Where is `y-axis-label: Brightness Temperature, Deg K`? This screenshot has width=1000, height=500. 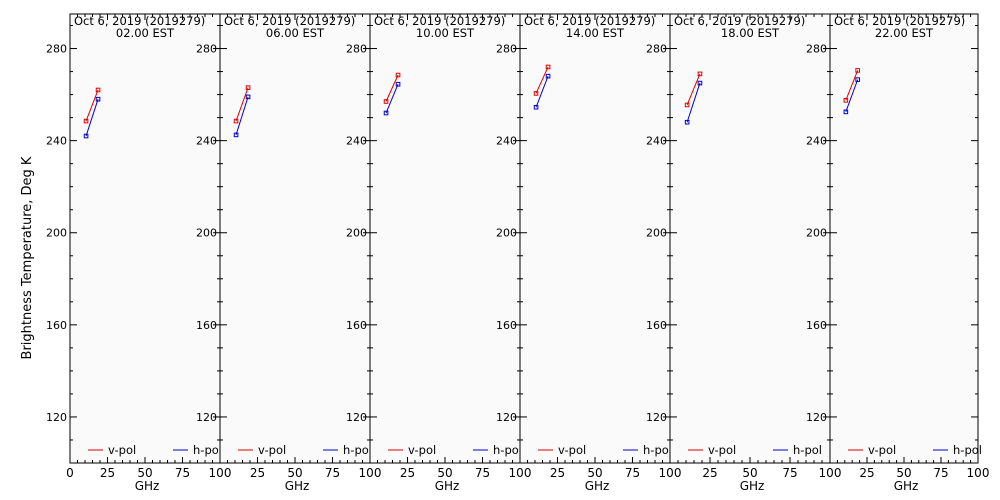
y-axis-label: Brightness Temperature, Deg K is located at coordinates (27, 257).